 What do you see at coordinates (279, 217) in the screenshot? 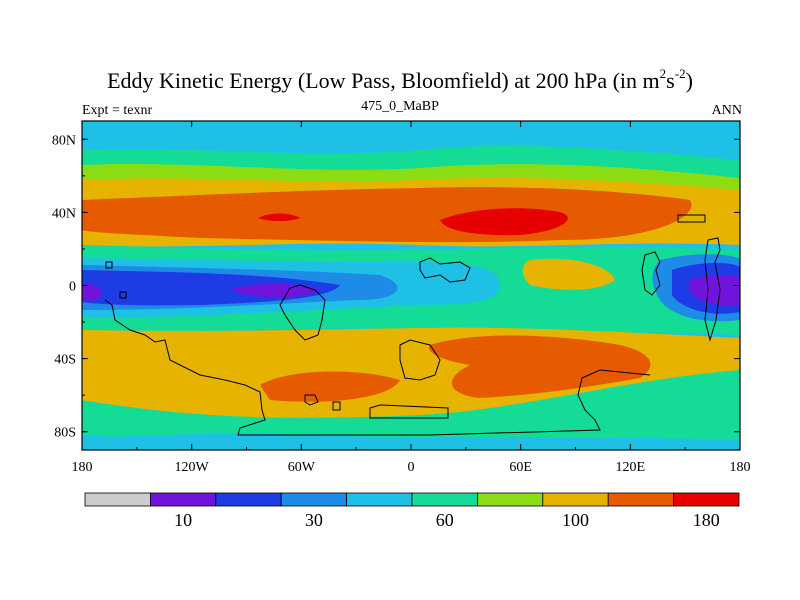
I see `nh-jet-core-west` at bounding box center [279, 217].